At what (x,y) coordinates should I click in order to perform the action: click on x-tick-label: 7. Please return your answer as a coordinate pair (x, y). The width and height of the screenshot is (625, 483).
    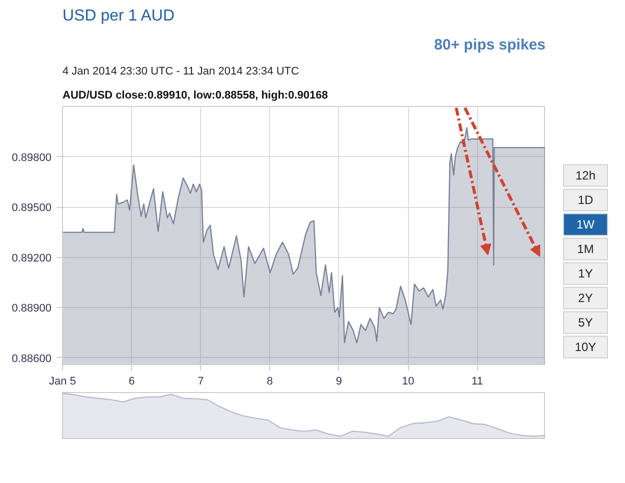
    Looking at the image, I should click on (201, 382).